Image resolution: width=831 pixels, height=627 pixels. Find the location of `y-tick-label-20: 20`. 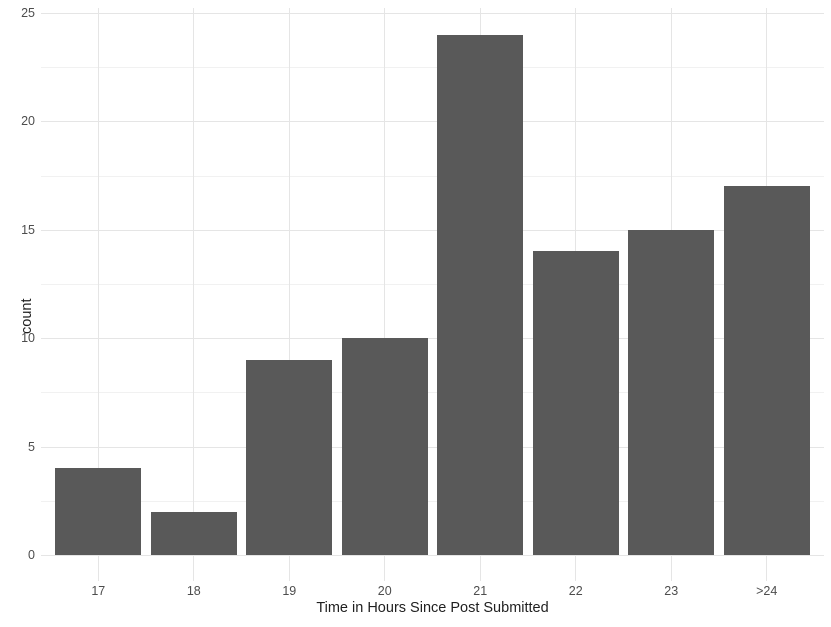

y-tick-label-20: 20 is located at coordinates (28, 121).